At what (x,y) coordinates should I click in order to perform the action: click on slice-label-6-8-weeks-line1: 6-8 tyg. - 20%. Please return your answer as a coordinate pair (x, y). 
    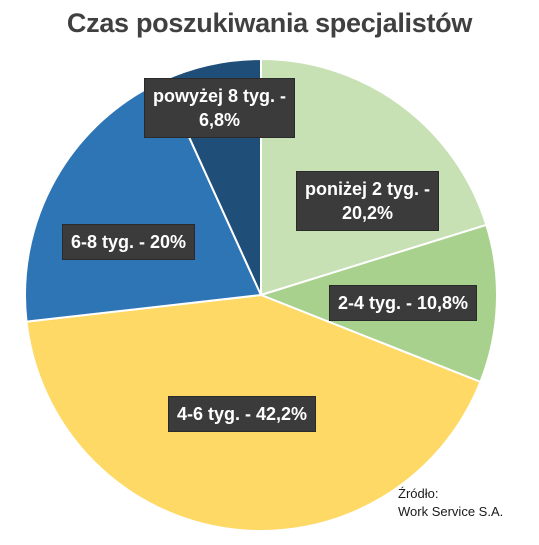
    Looking at the image, I should click on (129, 242).